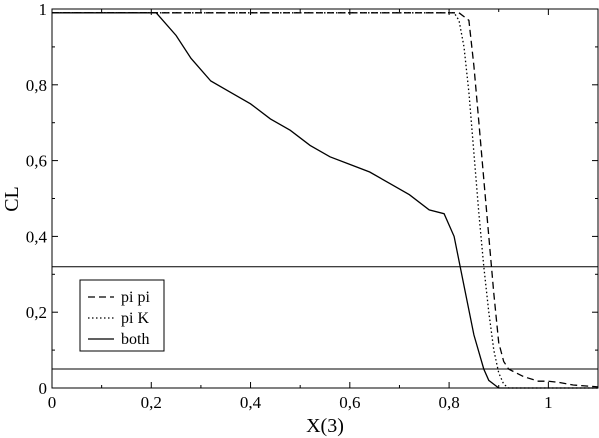 The image size is (599, 438). Describe the element at coordinates (36, 85) in the screenshot. I see `y-tick-label: 0,8` at that location.